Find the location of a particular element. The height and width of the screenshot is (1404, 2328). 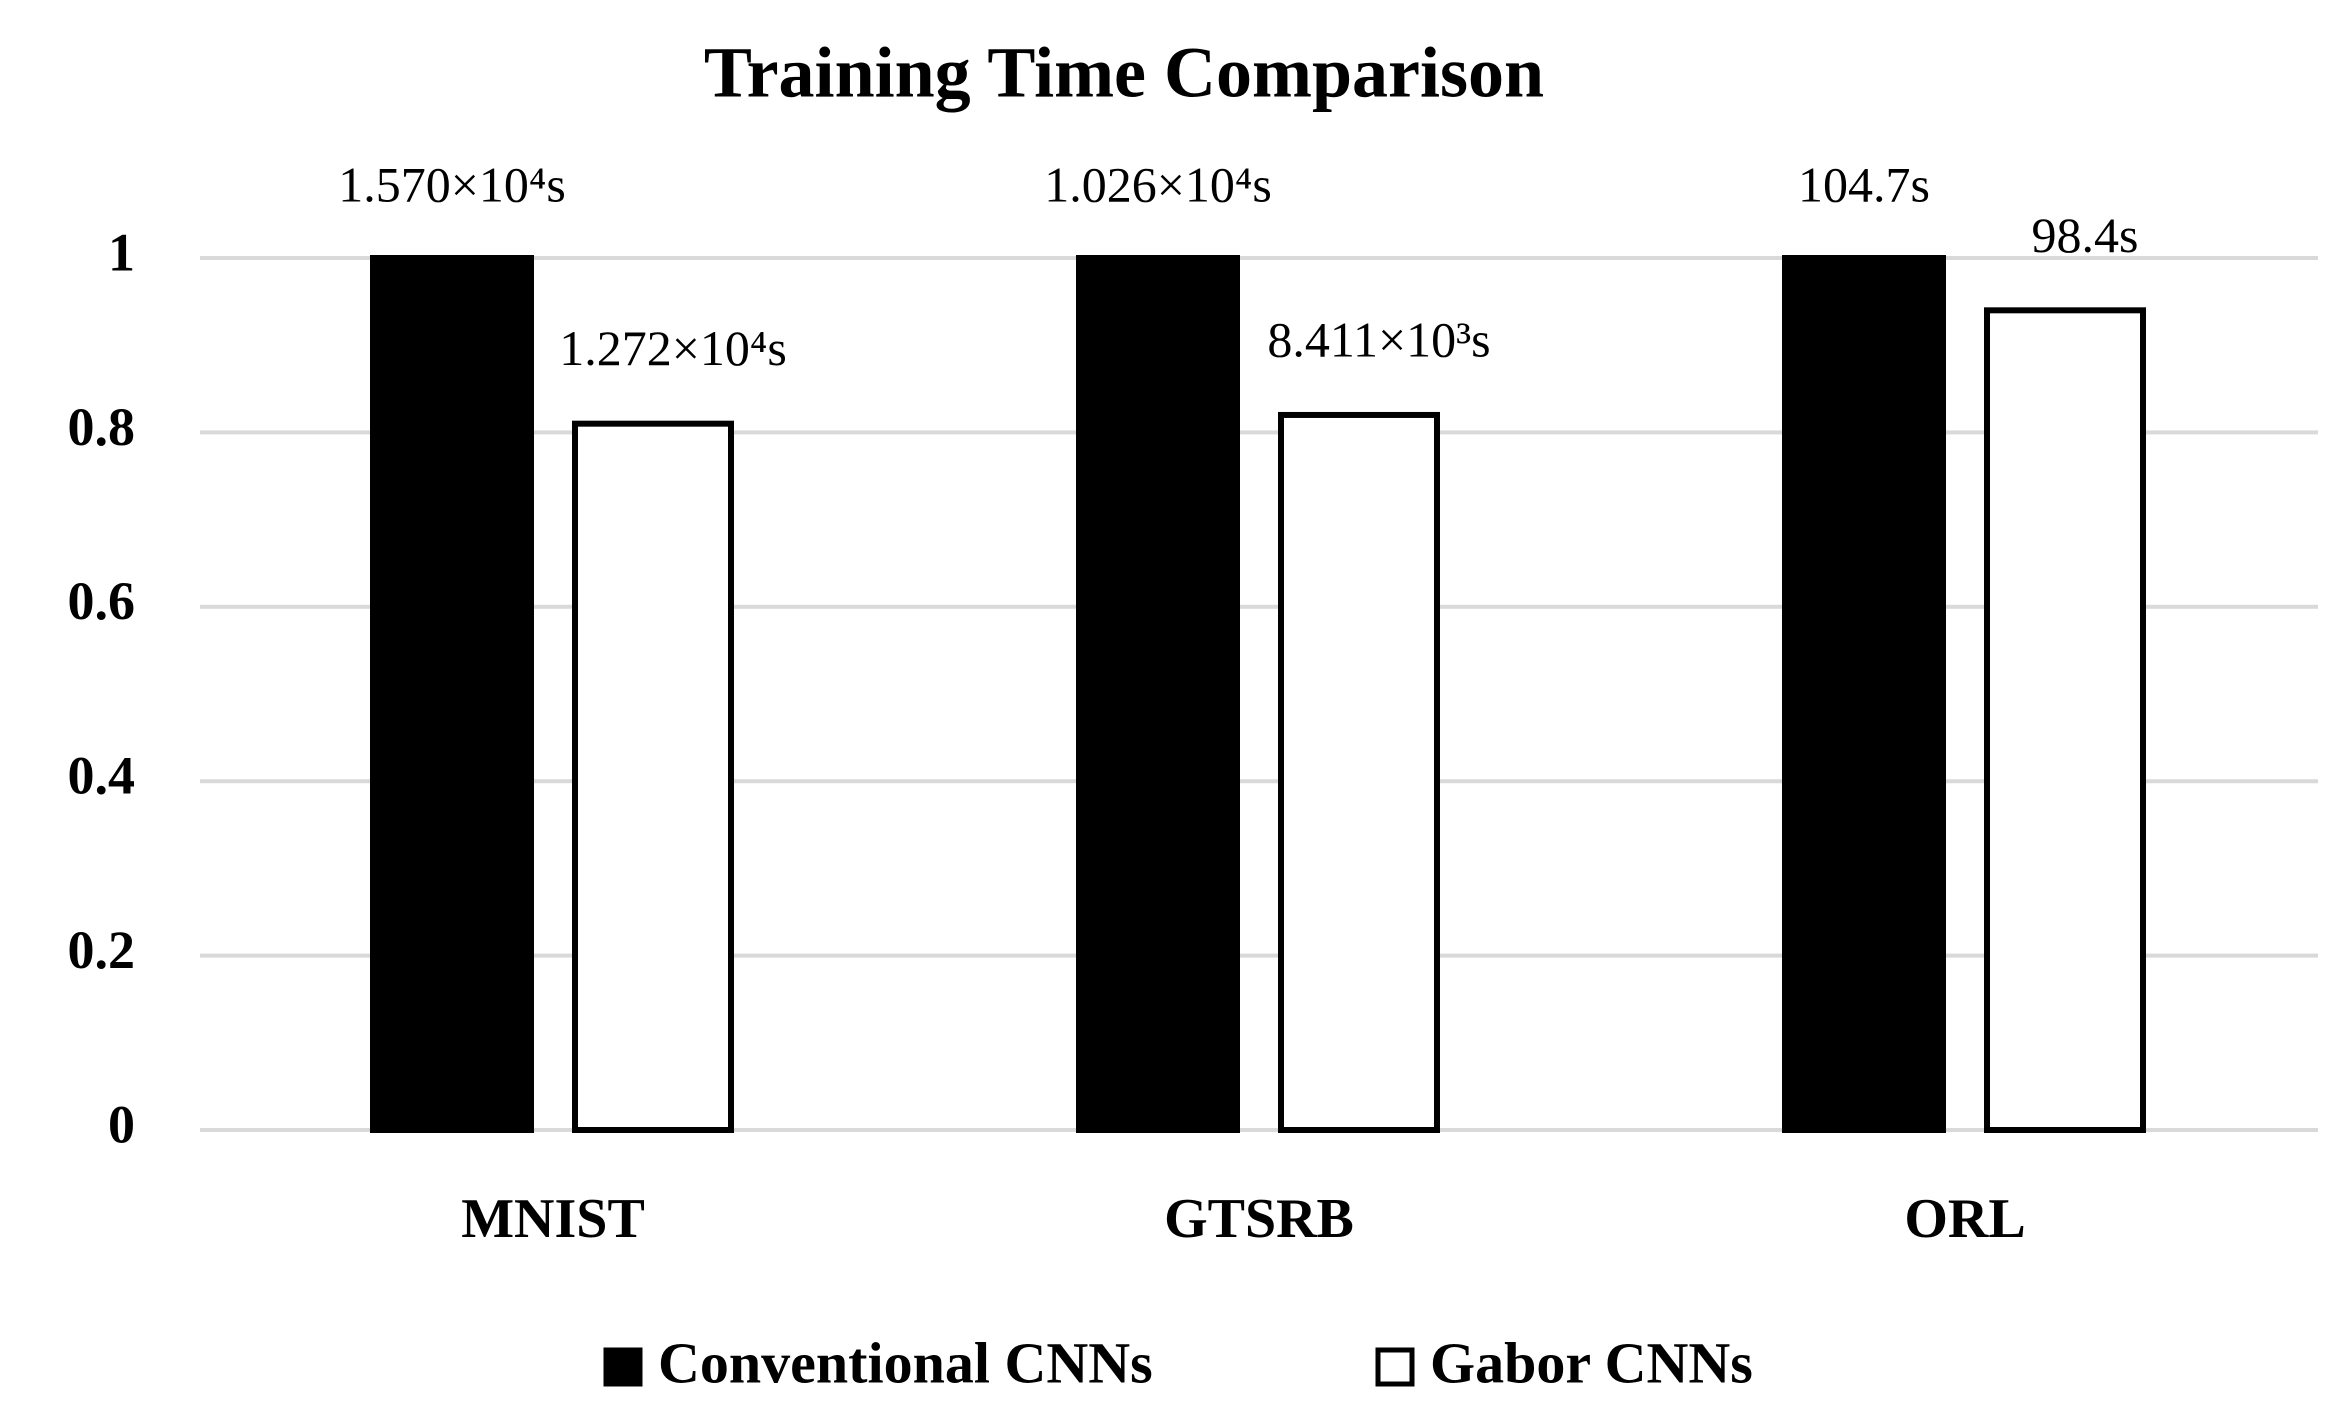

y-tick-label: 0.2 is located at coordinates (102, 950).